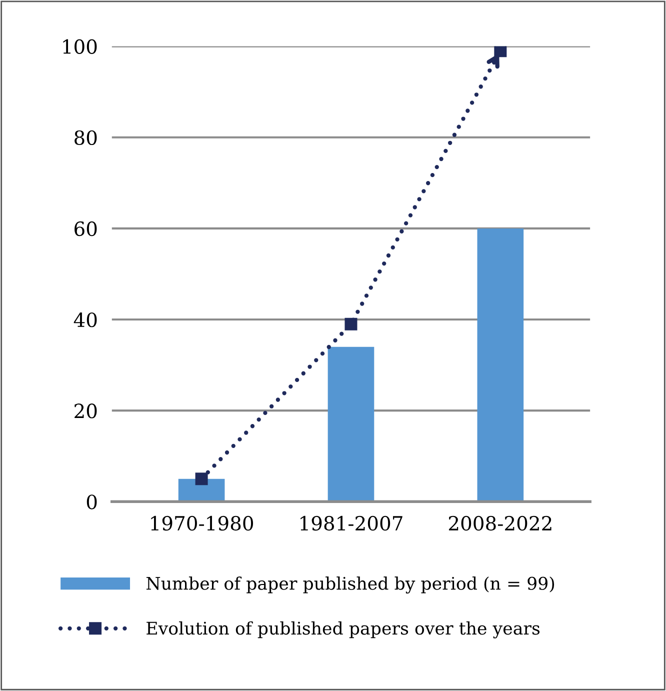 The height and width of the screenshot is (691, 666). Describe the element at coordinates (85, 320) in the screenshot. I see `y-tick-label: 40` at that location.